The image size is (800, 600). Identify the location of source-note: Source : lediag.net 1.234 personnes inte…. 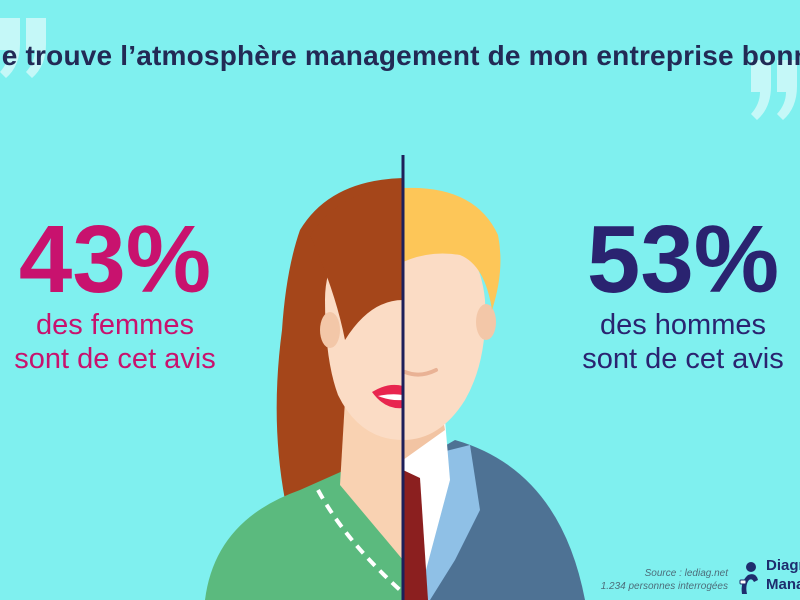
(664, 580).